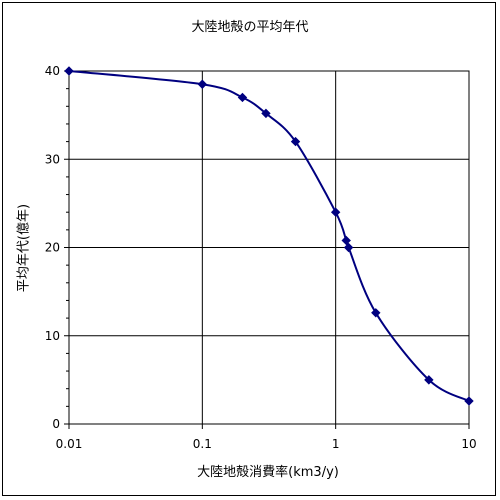 The height and width of the screenshot is (500, 500). I want to click on y-tick-label: 10, so click(52, 336).